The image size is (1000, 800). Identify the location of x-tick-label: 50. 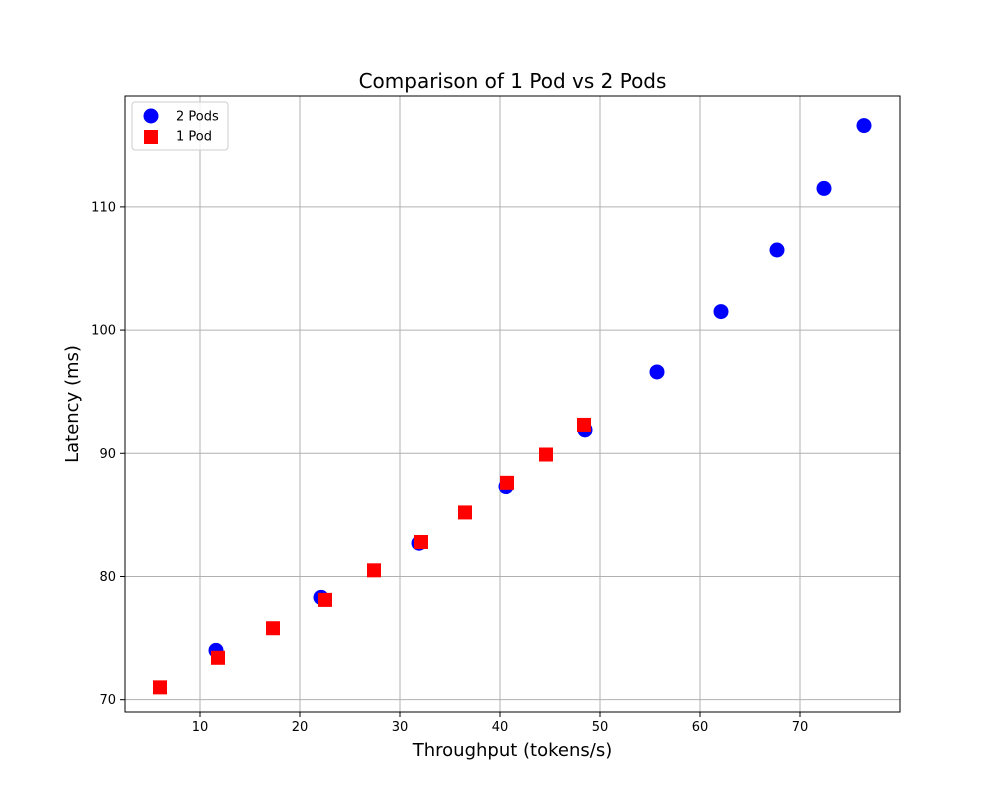
(600, 727).